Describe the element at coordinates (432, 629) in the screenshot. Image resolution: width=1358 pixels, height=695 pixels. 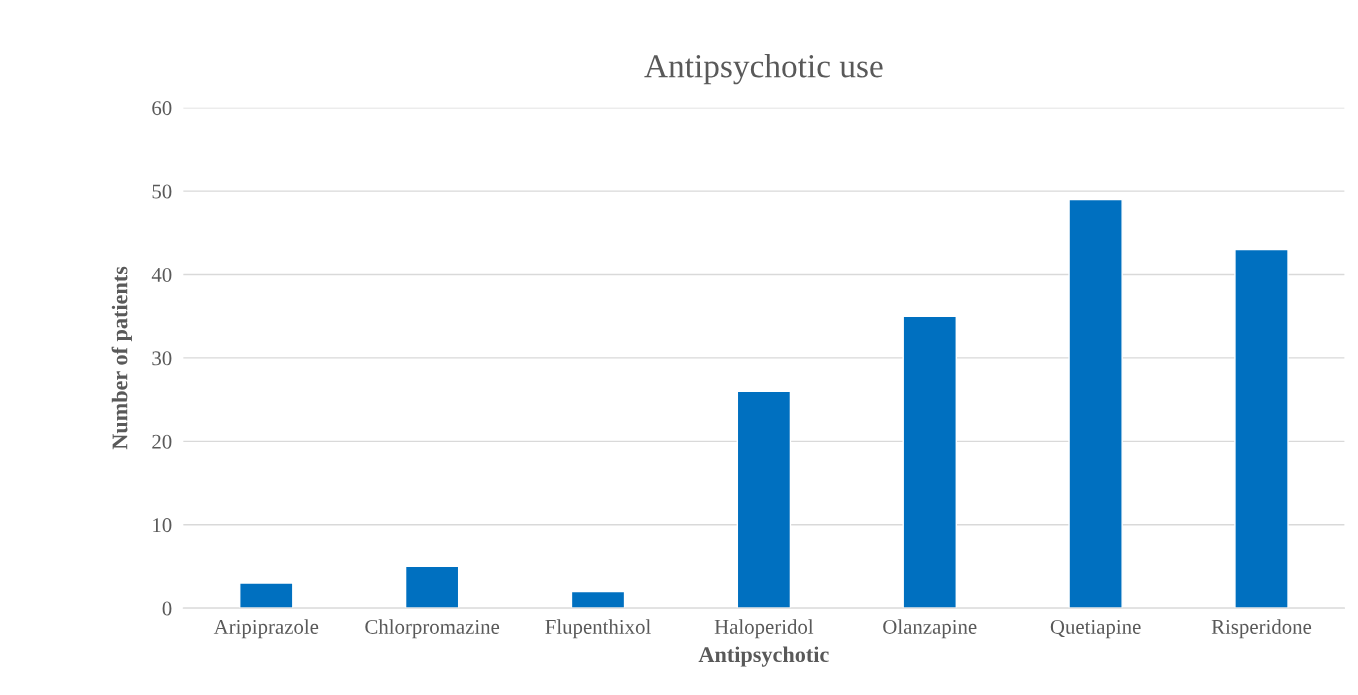
I see `x-tick-label: Chlorpromazine` at that location.